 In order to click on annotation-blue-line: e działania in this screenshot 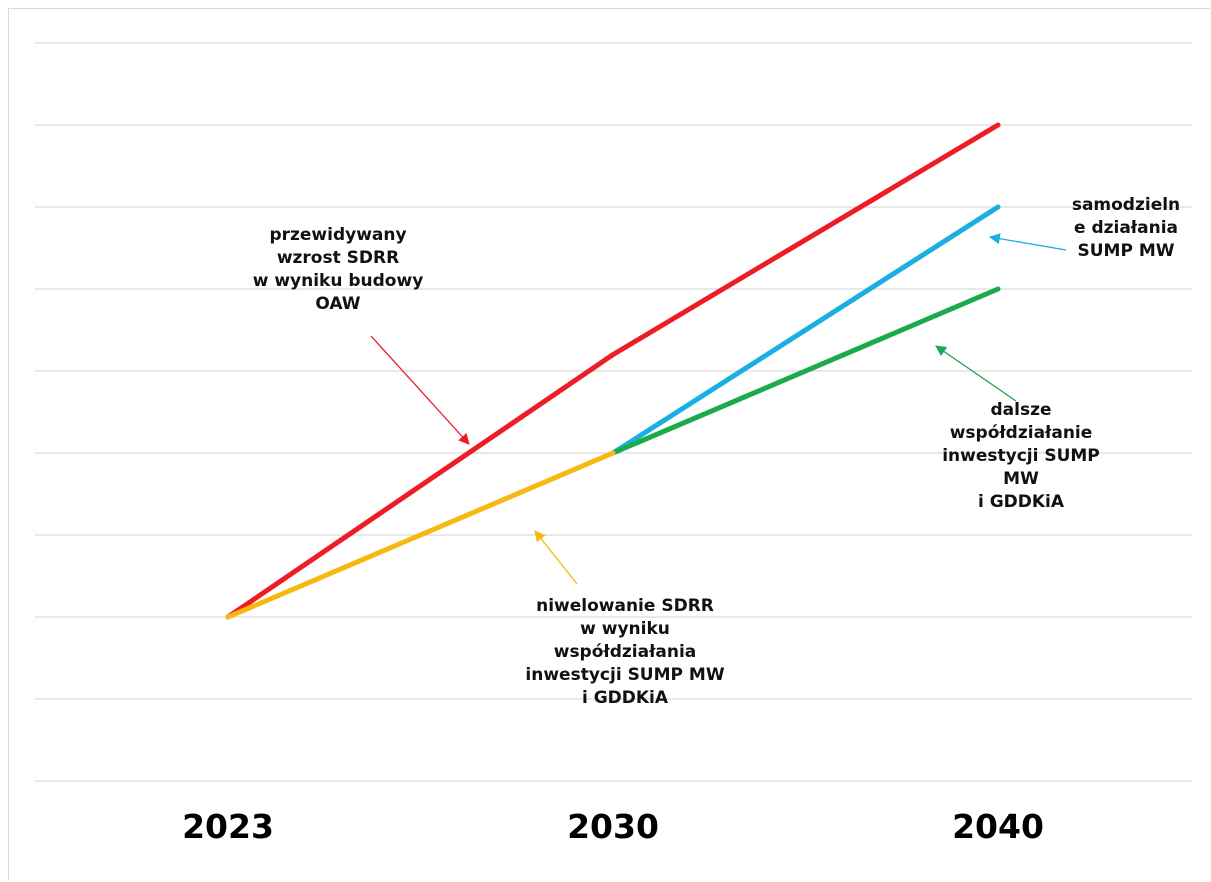, I will do `click(1126, 228)`.